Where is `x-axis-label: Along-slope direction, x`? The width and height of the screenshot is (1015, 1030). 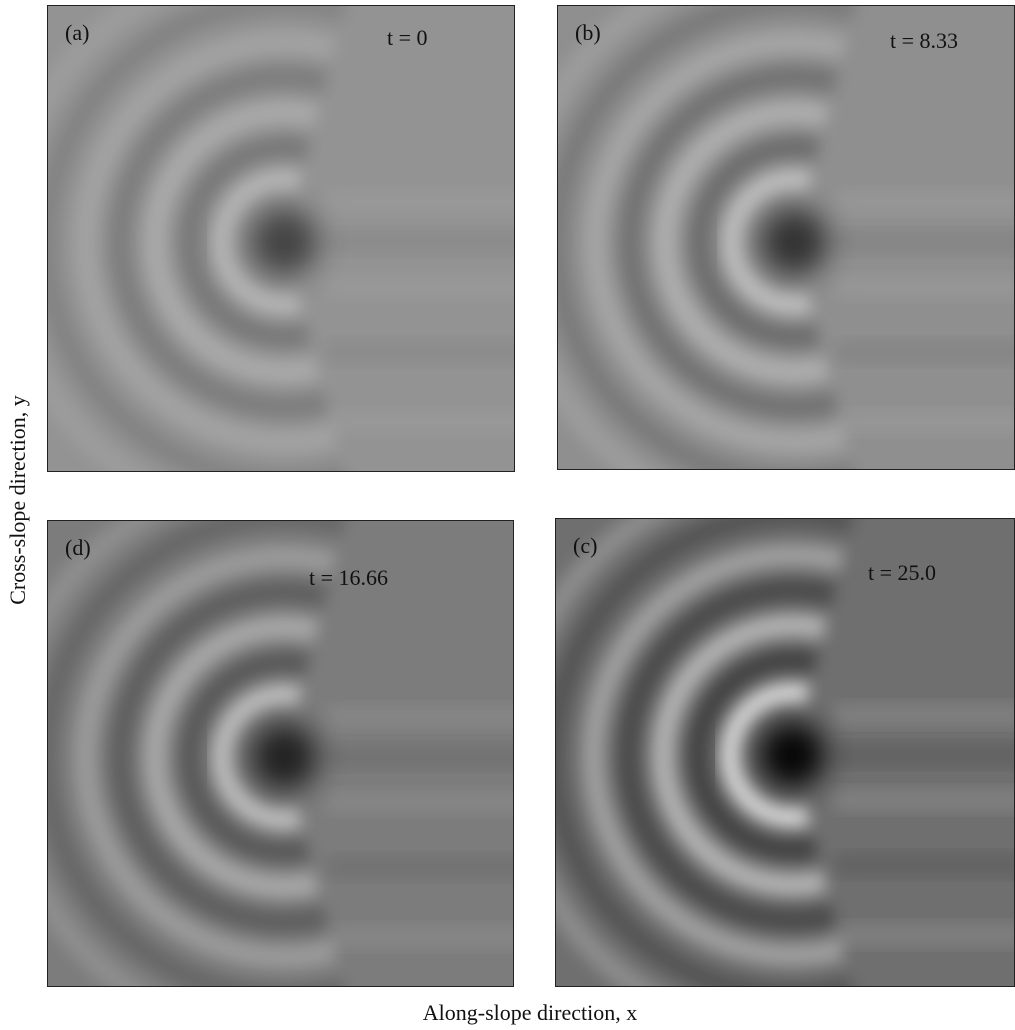 x-axis-label: Along-slope direction, x is located at coordinates (530, 1012).